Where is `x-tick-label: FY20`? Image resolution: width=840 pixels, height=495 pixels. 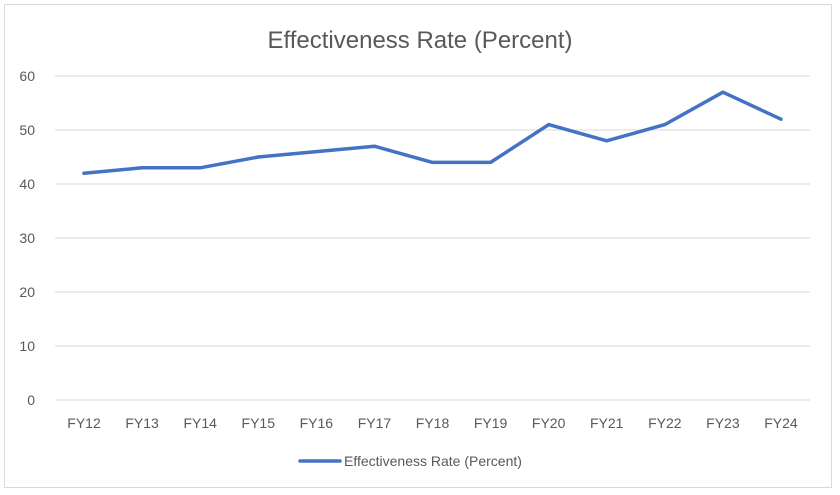
x-tick-label: FY20 is located at coordinates (549, 423).